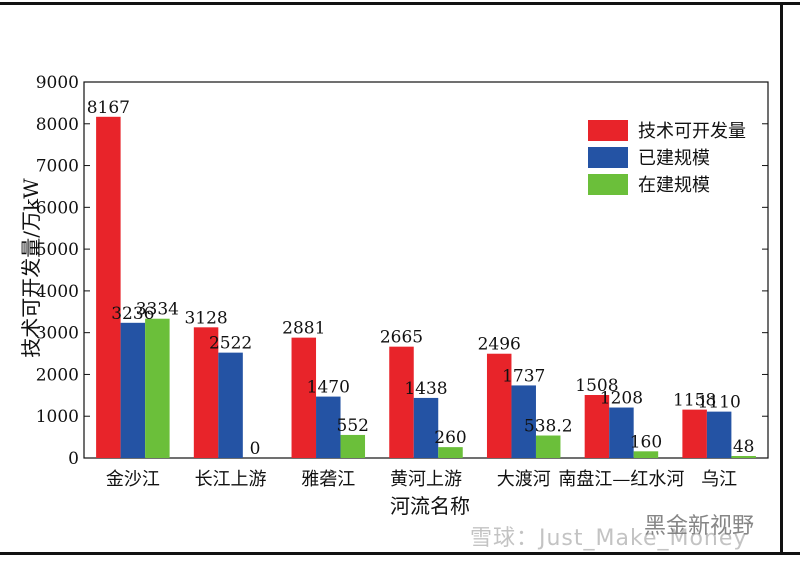 Image resolution: width=800 pixels, height=561 pixels. What do you see at coordinates (674, 185) in the screenshot?
I see `legend-label: 在建规模` at bounding box center [674, 185].